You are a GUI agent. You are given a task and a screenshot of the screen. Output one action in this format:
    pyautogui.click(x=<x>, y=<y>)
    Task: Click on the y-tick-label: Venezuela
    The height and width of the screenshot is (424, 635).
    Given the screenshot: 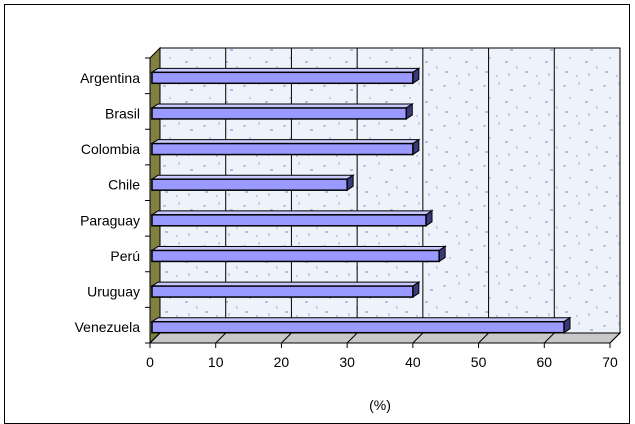 What is the action you would take?
    pyautogui.click(x=108, y=327)
    